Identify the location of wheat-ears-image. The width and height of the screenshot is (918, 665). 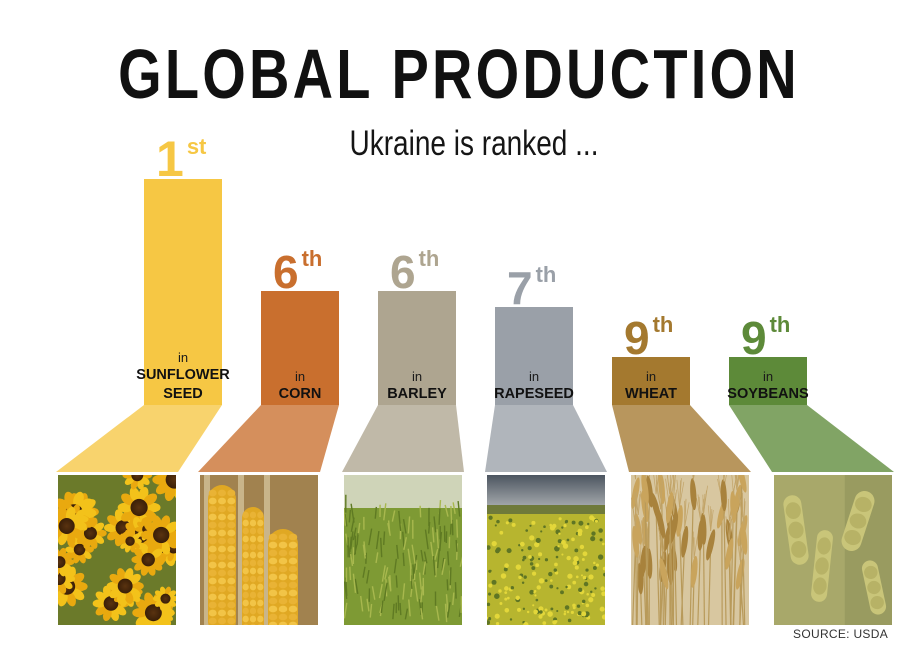
(690, 550).